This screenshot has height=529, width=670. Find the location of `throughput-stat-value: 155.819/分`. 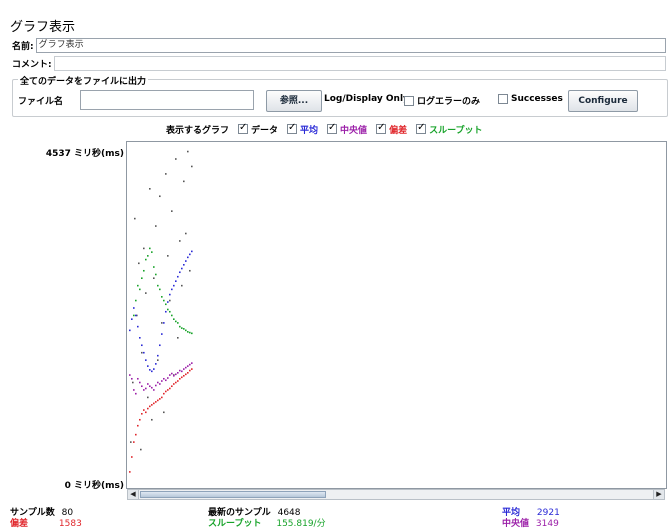

throughput-stat-value: 155.819/分 is located at coordinates (301, 524).